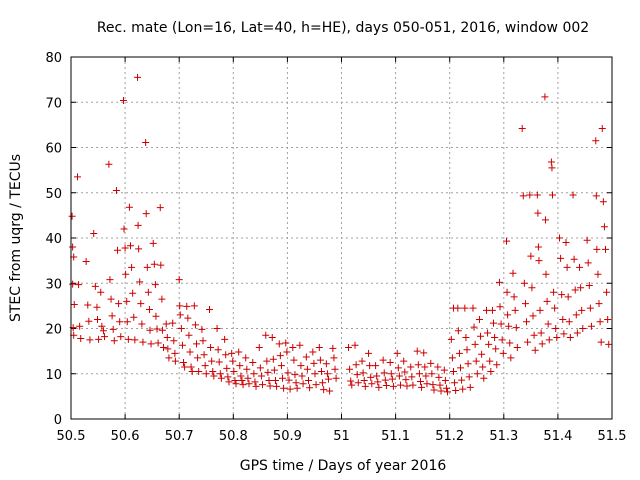  I want to click on y-tick-label: 60, so click(53, 149).